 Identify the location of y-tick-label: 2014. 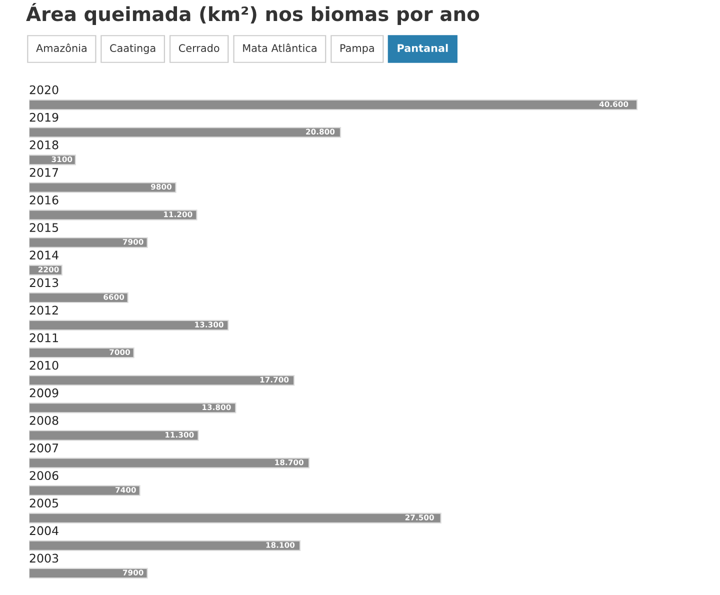
(44, 255).